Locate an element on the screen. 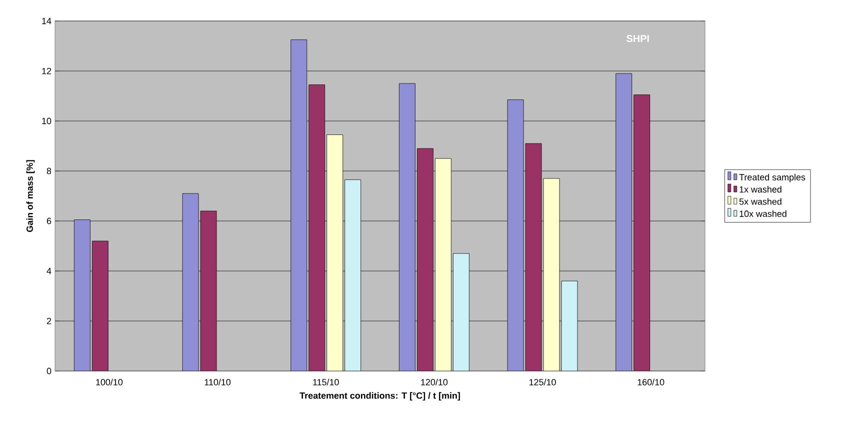 Image resolution: width=862 pixels, height=434 pixels. x-tick-label: 115/10 is located at coordinates (326, 382).